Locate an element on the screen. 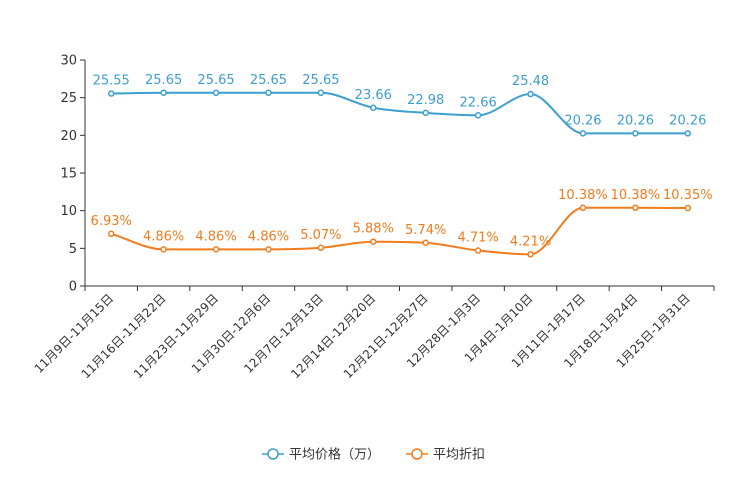  data-label: 22.98 is located at coordinates (425, 100).